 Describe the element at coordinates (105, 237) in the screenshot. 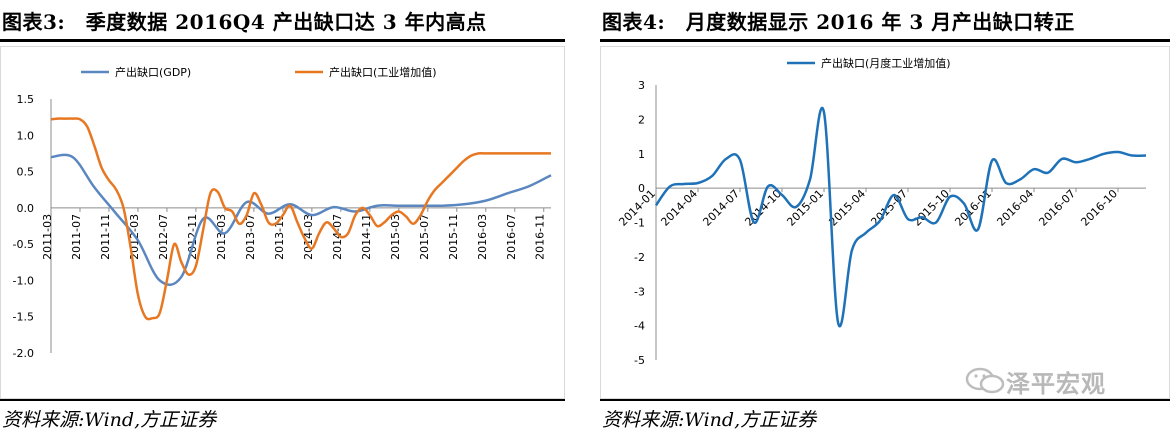

I see `x-tick-label: 2011-11` at that location.